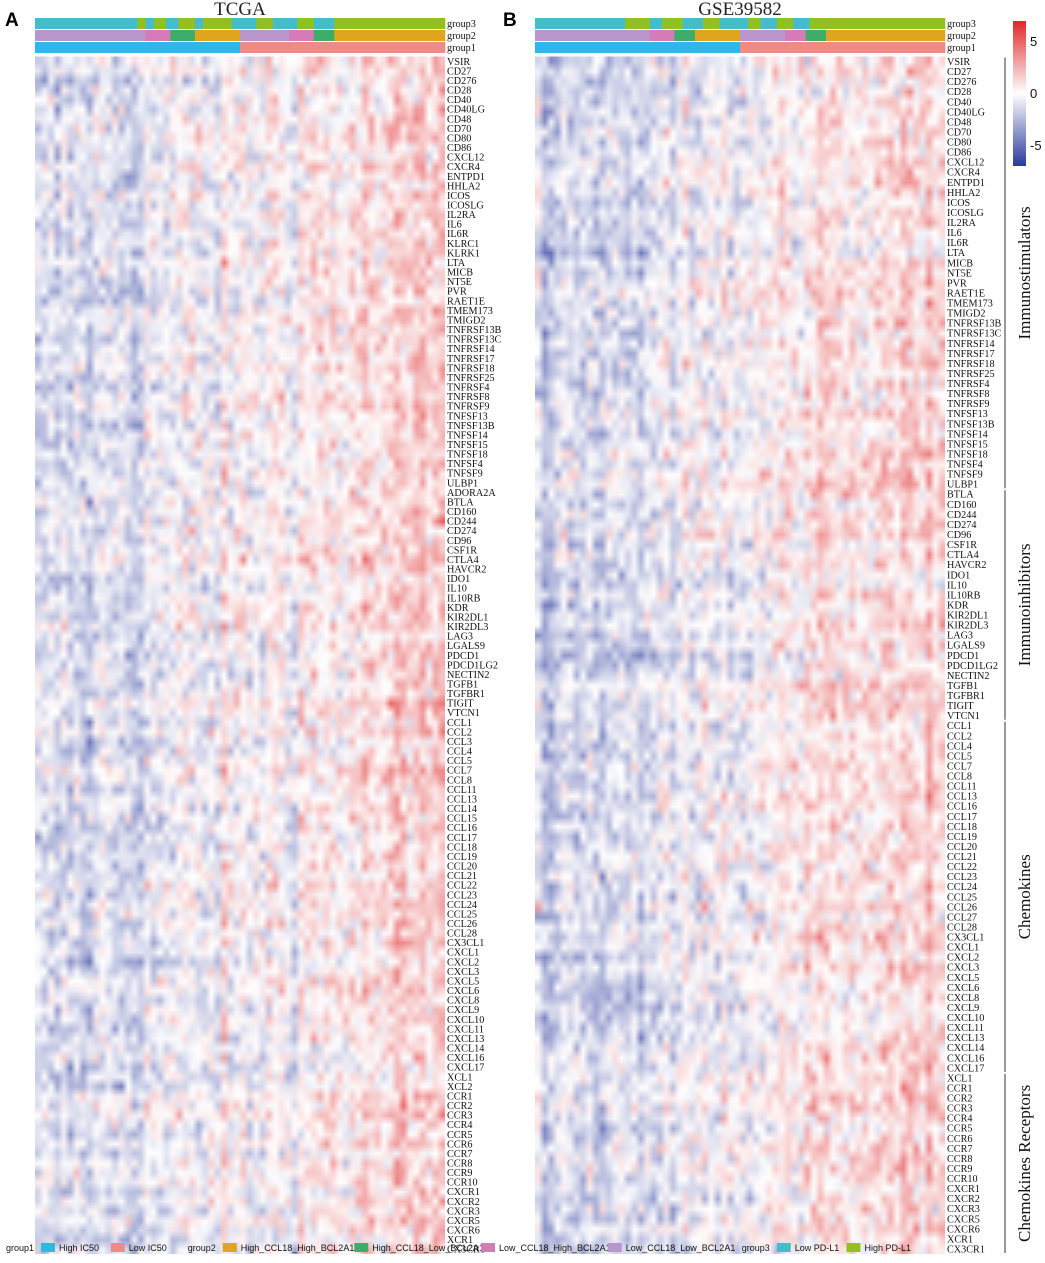 The image size is (1045, 1263). I want to click on gene-label: CCL24, so click(962, 887).